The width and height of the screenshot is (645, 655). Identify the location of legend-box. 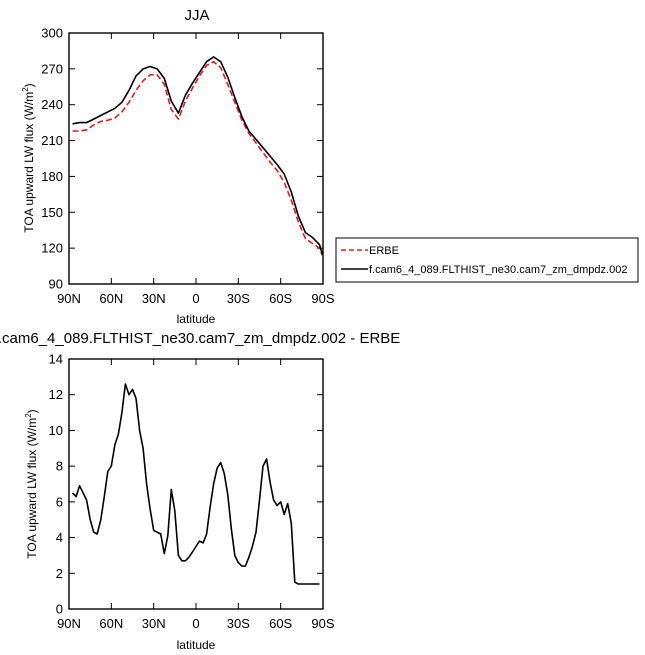
(487, 260).